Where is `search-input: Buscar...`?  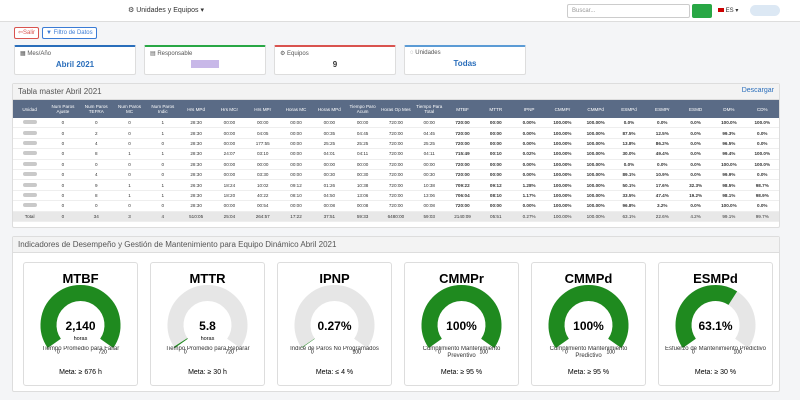
search-input: Buscar... is located at coordinates (628, 11).